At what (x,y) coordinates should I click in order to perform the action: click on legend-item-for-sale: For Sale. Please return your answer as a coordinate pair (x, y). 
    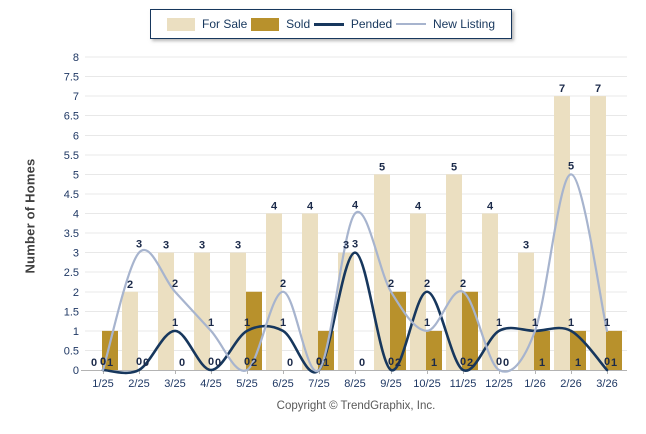
    Looking at the image, I should click on (207, 24).